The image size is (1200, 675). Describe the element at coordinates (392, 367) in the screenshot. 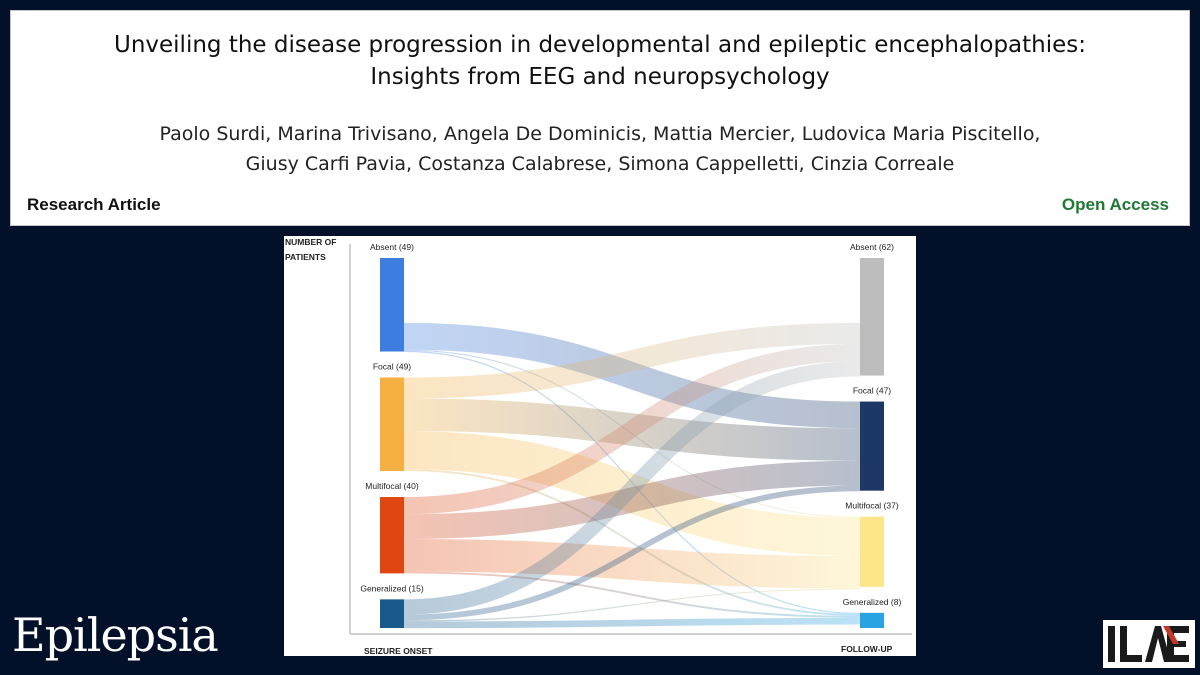

I see `left-node-label-focal: Focal (49)` at that location.